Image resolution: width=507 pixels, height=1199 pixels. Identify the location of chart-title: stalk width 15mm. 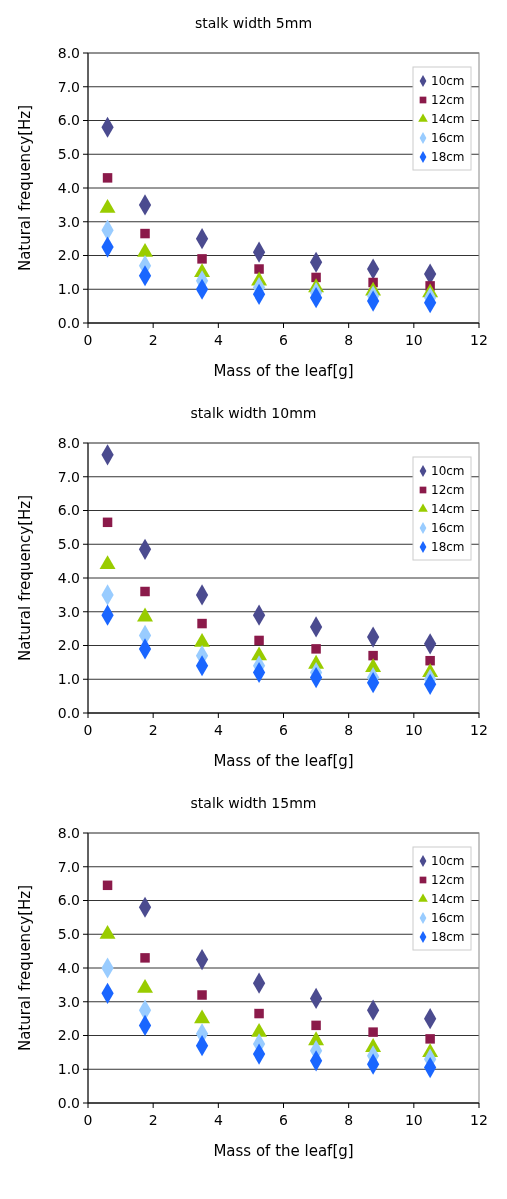
(253, 803).